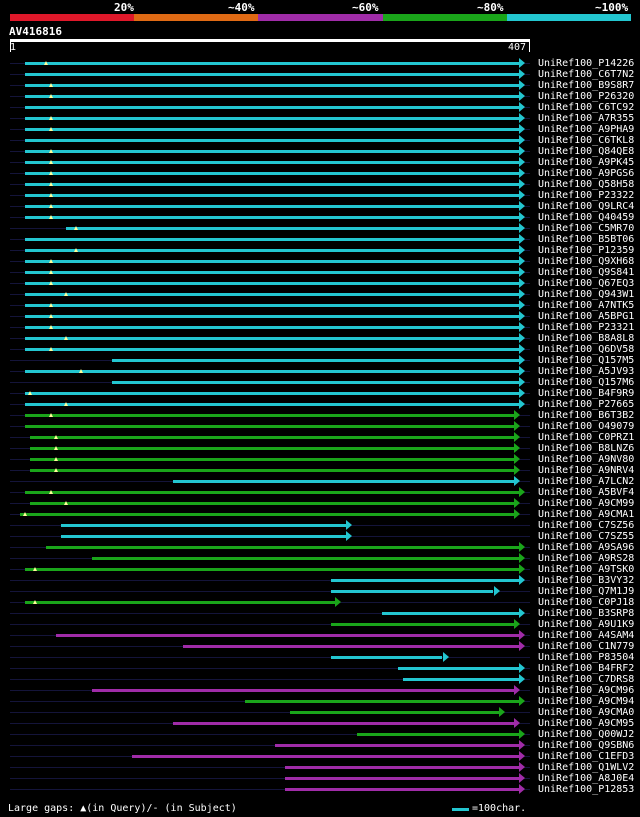  I want to click on hit-row: UniRef100_A9NV80, so click(320, 459).